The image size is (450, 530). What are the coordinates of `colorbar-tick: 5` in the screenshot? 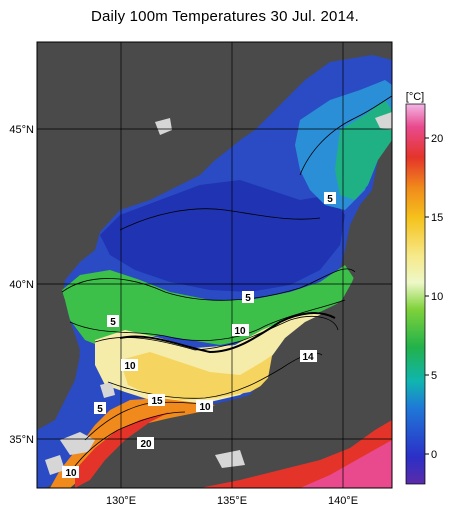 It's located at (434, 376).